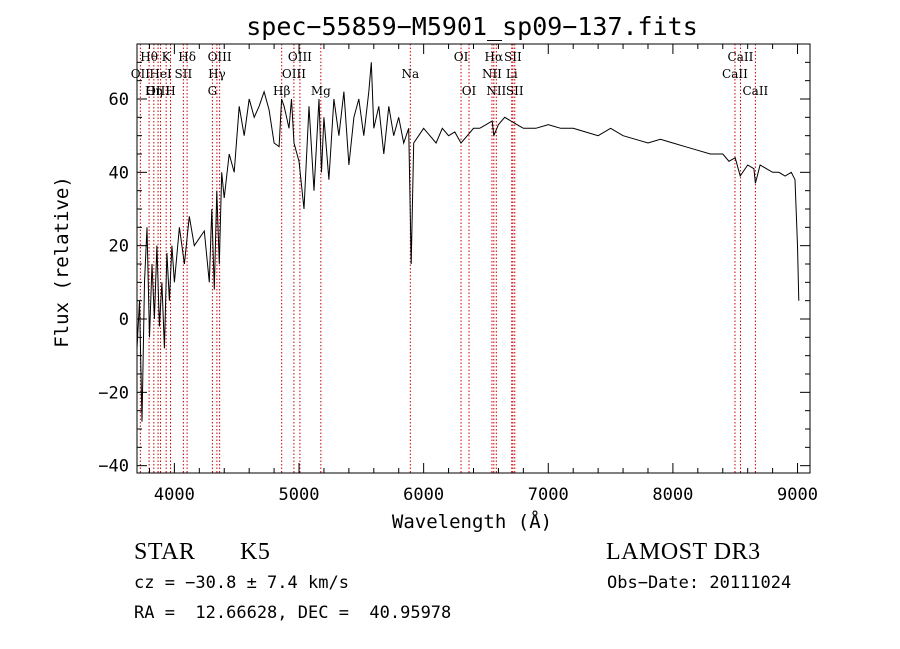 Image resolution: width=900 pixels, height=649 pixels. Describe the element at coordinates (683, 552) in the screenshot. I see `survey-name: LAMOST DR3` at that location.